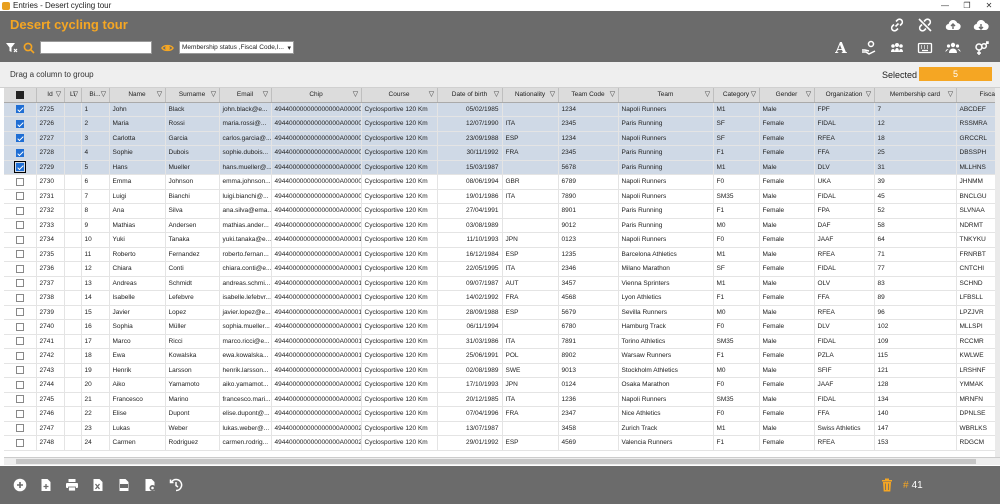 The image size is (1000, 504). I want to click on table-cell: ESP, so click(530, 443).